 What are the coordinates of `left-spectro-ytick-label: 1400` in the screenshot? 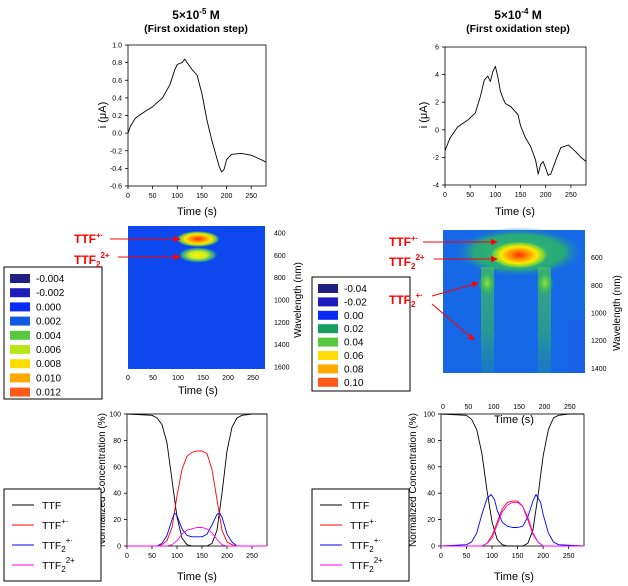 It's located at (282, 345).